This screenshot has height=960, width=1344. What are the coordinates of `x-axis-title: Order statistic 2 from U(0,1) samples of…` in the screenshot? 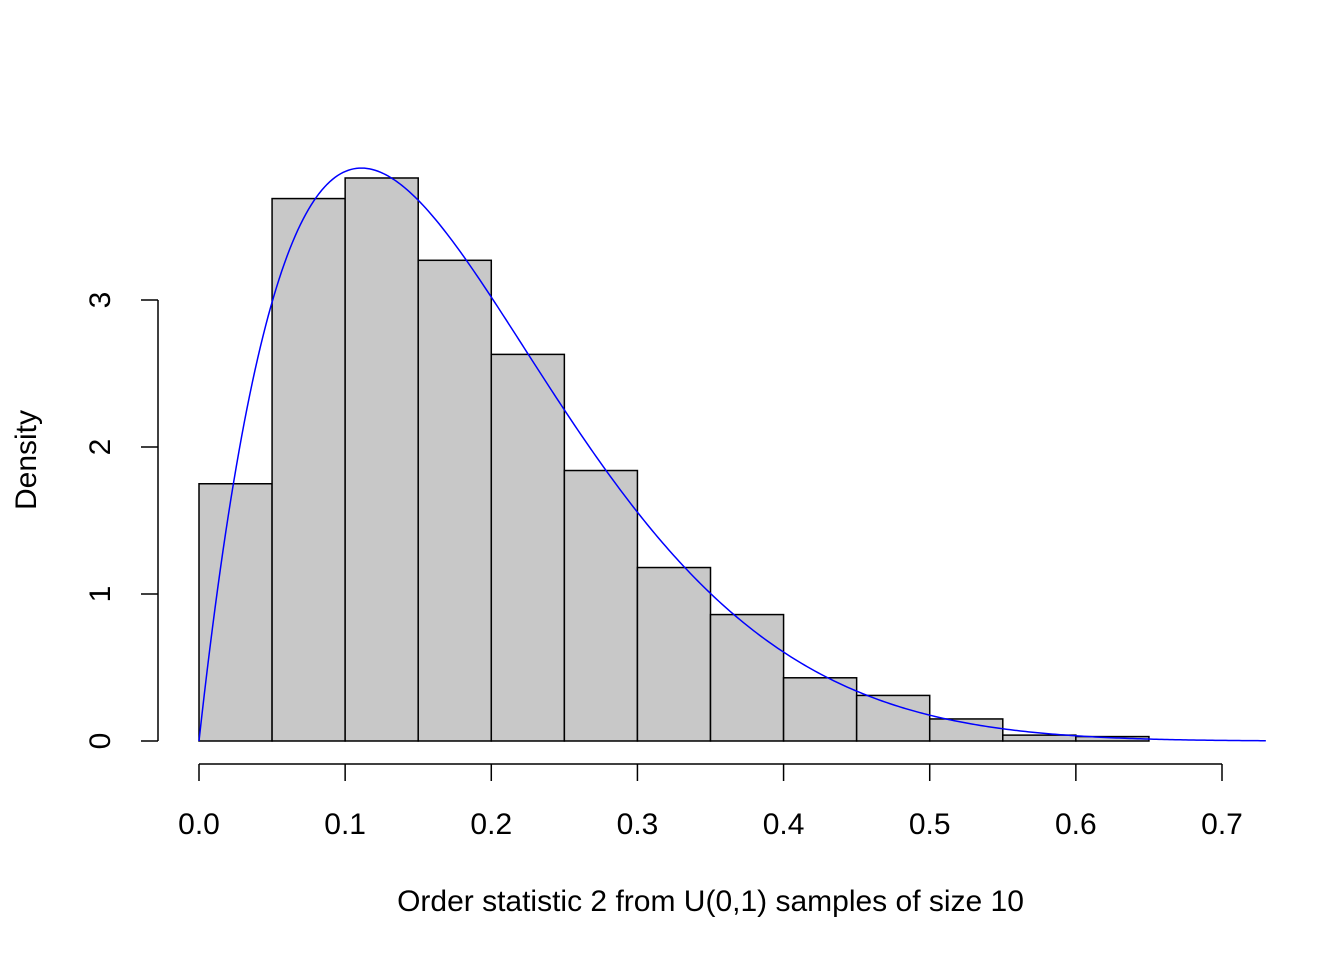 It's located at (710, 901).